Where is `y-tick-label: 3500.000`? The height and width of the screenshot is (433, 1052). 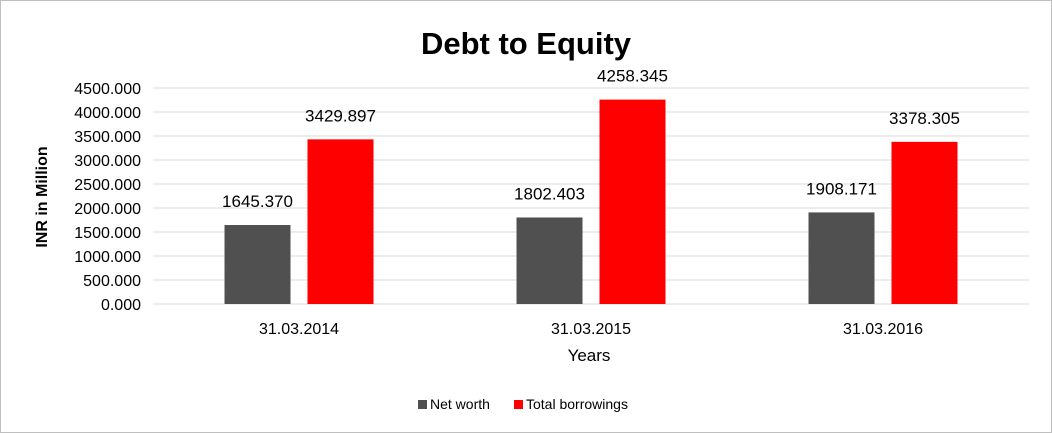
y-tick-label: 3500.000 is located at coordinates (107, 137).